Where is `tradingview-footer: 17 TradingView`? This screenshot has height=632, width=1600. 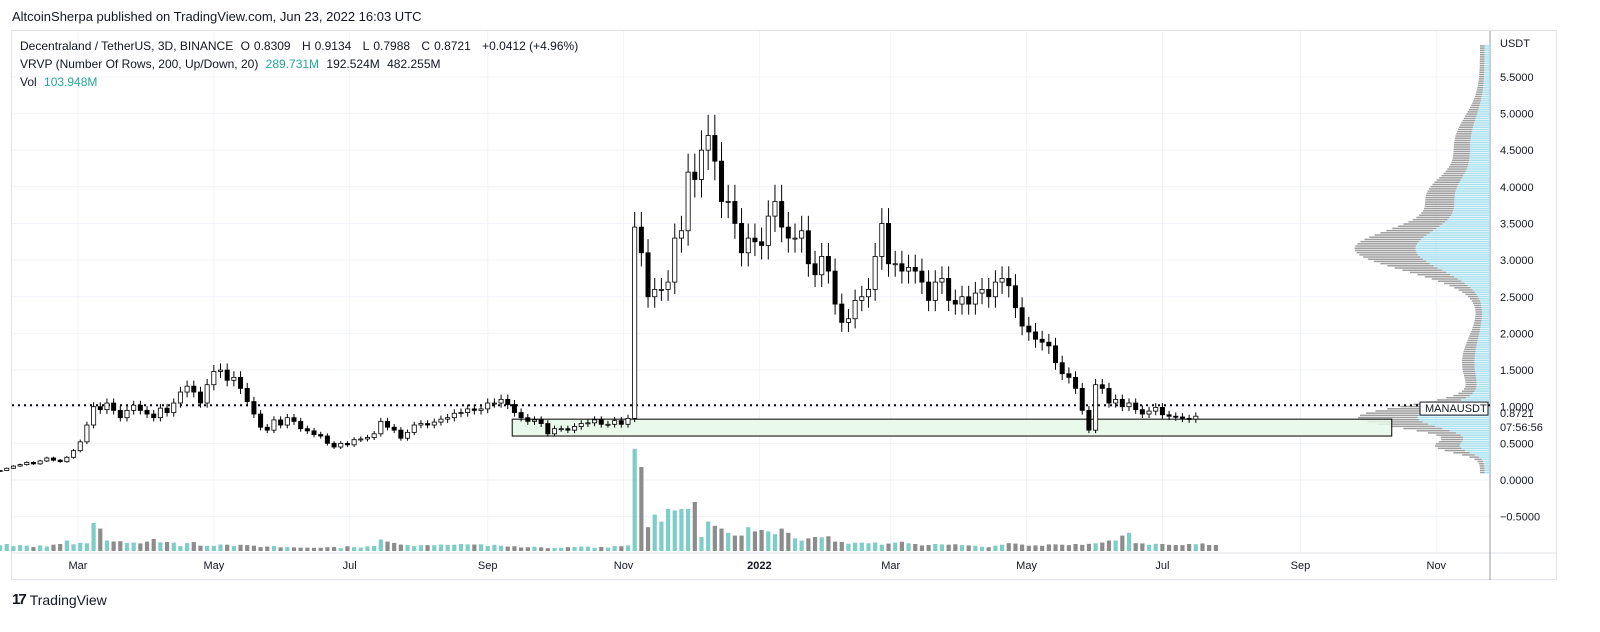 tradingview-footer: 17 TradingView is located at coordinates (59, 599).